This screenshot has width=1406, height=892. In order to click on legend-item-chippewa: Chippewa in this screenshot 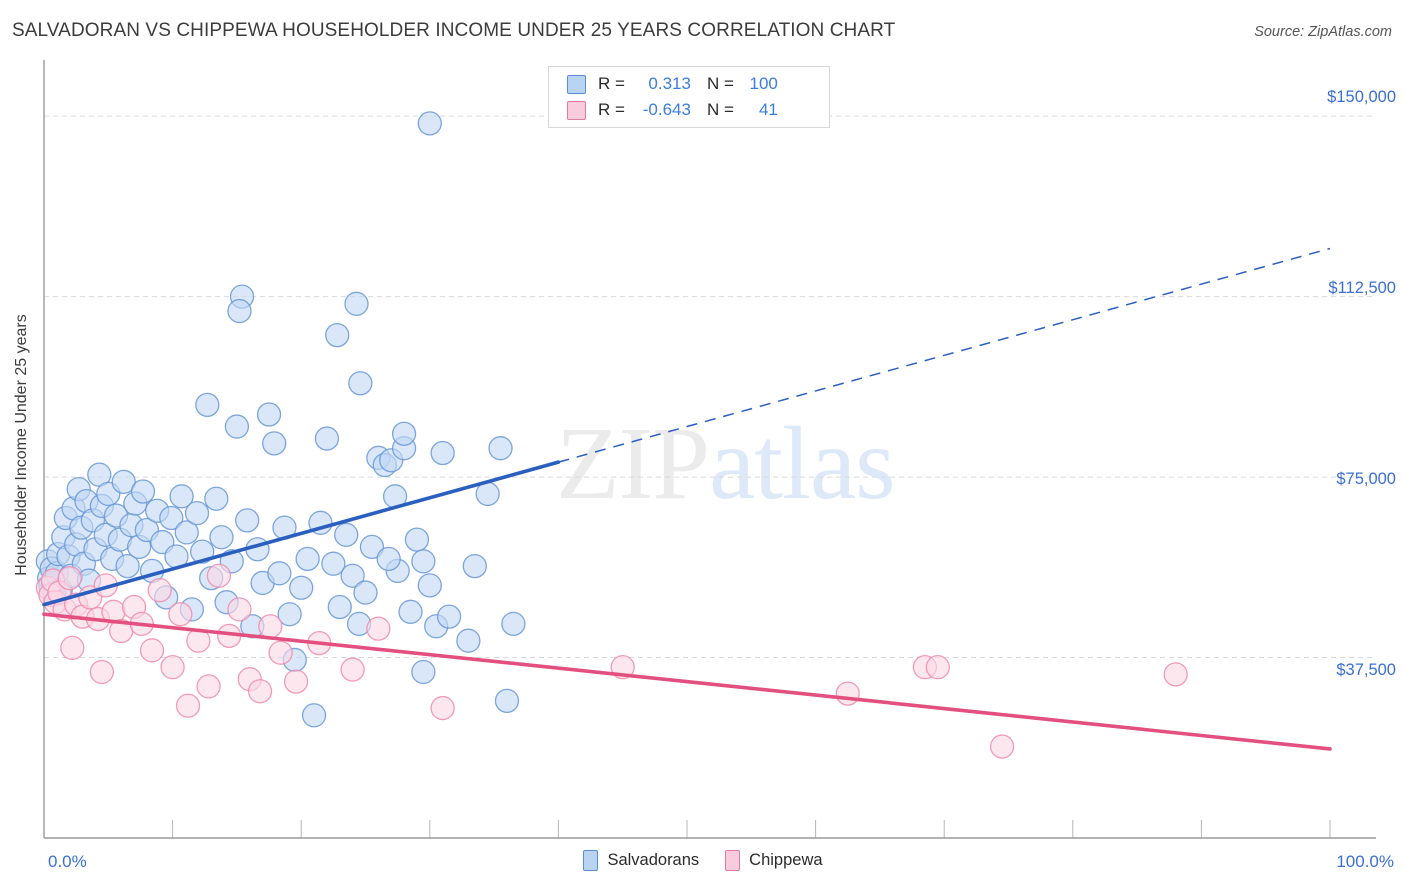, I will do `click(774, 860)`.